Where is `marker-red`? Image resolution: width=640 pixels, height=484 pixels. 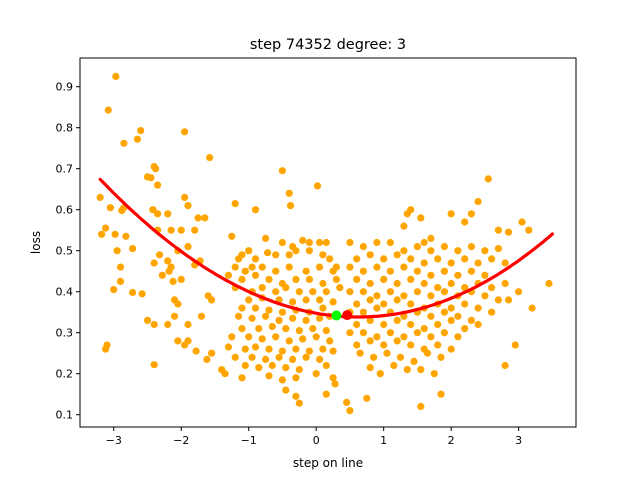 marker-red is located at coordinates (347, 315).